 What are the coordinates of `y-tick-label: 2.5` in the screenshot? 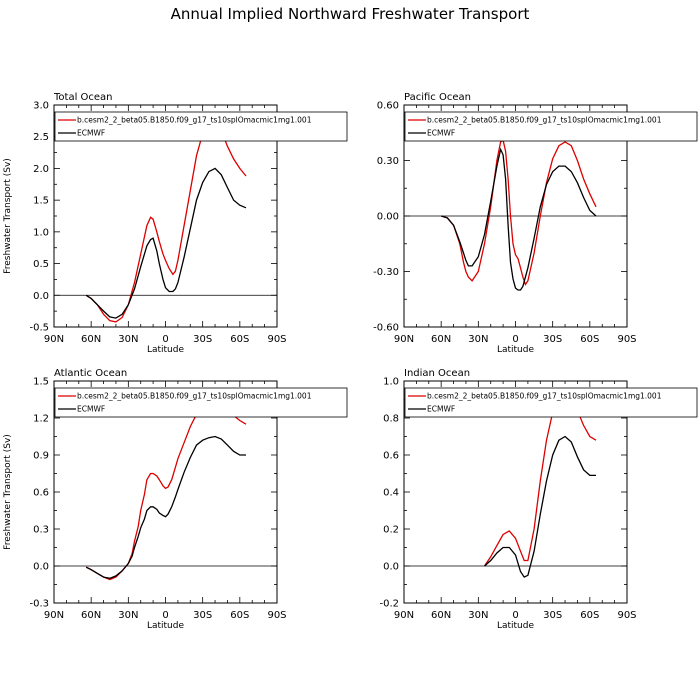 It's located at (41, 137).